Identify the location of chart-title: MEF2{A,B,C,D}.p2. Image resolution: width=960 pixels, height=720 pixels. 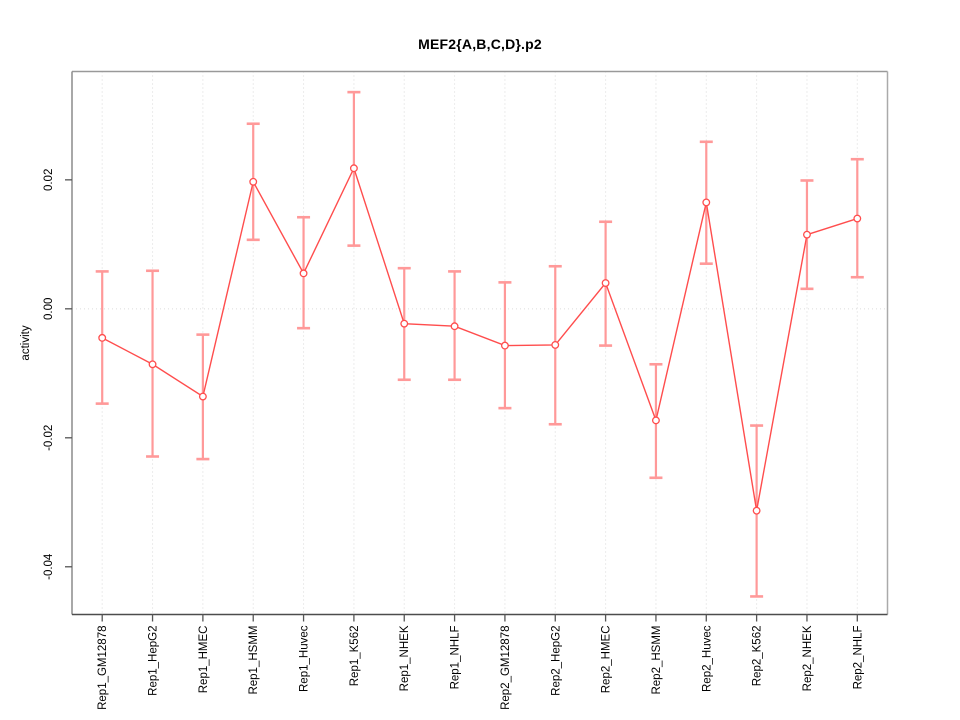
(480, 44).